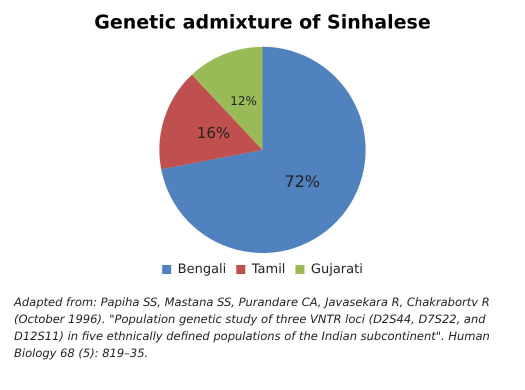  Describe the element at coordinates (268, 269) in the screenshot. I see `legend-label: Tamil` at that location.